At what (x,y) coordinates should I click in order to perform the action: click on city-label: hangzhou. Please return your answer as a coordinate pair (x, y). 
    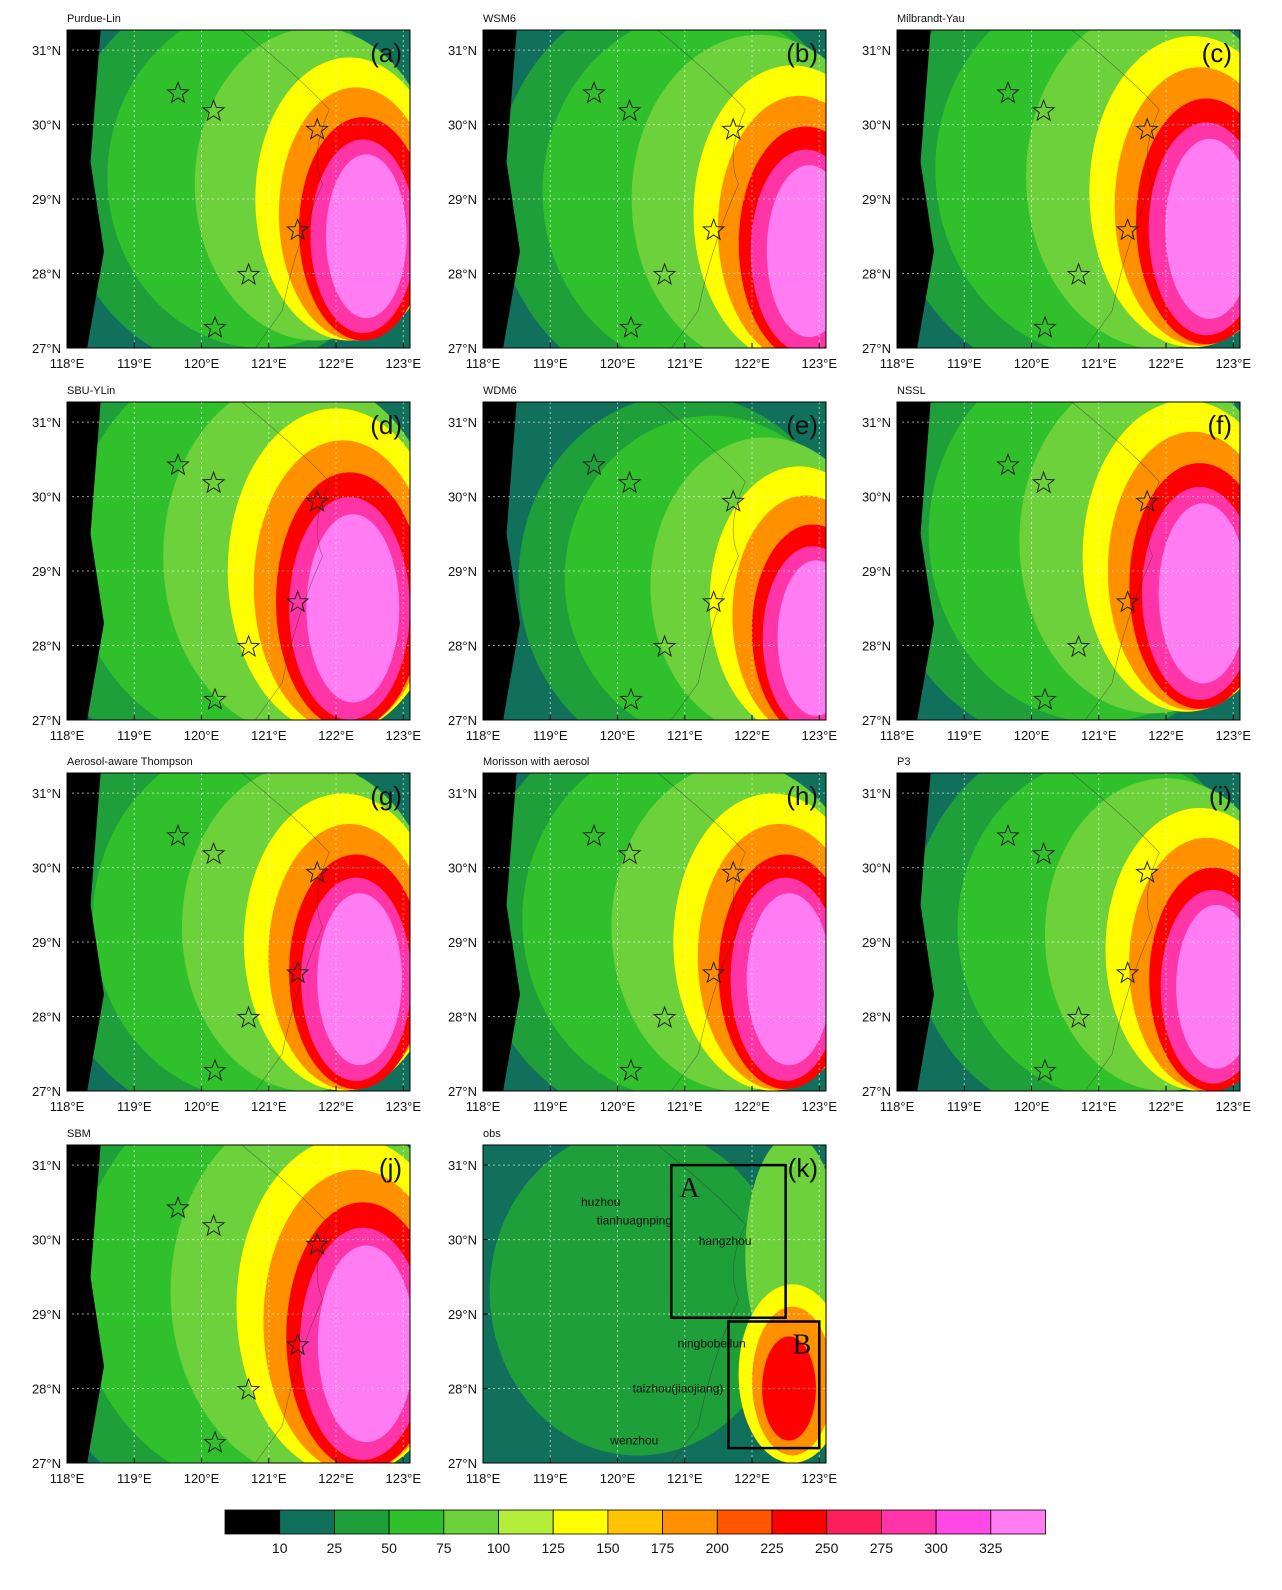
    Looking at the image, I should click on (725, 1241).